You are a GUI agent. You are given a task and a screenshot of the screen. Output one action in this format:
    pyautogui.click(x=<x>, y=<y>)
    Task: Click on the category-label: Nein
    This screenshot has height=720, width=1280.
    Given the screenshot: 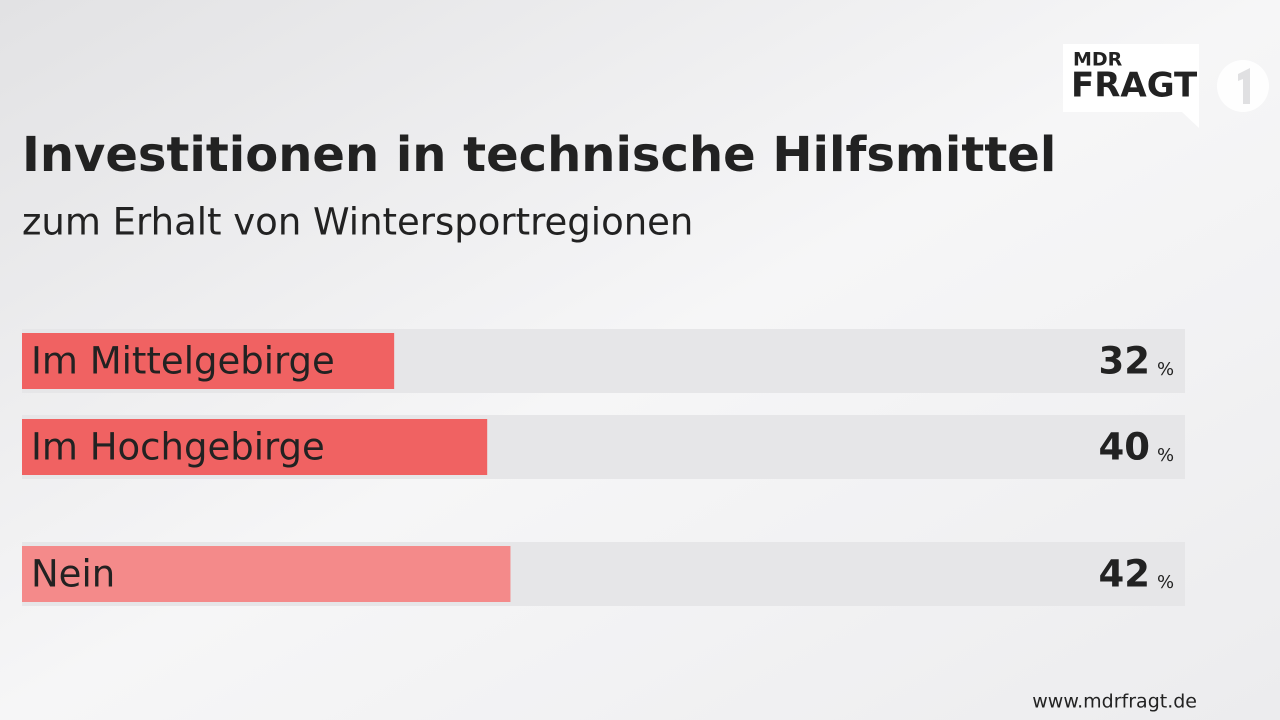 What is the action you would take?
    pyautogui.click(x=73, y=574)
    